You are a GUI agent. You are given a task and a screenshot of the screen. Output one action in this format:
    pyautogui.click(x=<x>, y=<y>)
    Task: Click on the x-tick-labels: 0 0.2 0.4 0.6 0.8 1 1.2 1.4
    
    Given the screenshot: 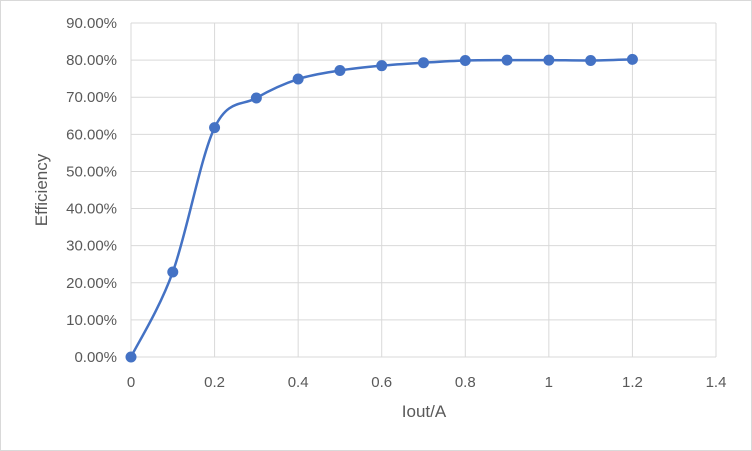 What is the action you would take?
    pyautogui.click(x=427, y=382)
    